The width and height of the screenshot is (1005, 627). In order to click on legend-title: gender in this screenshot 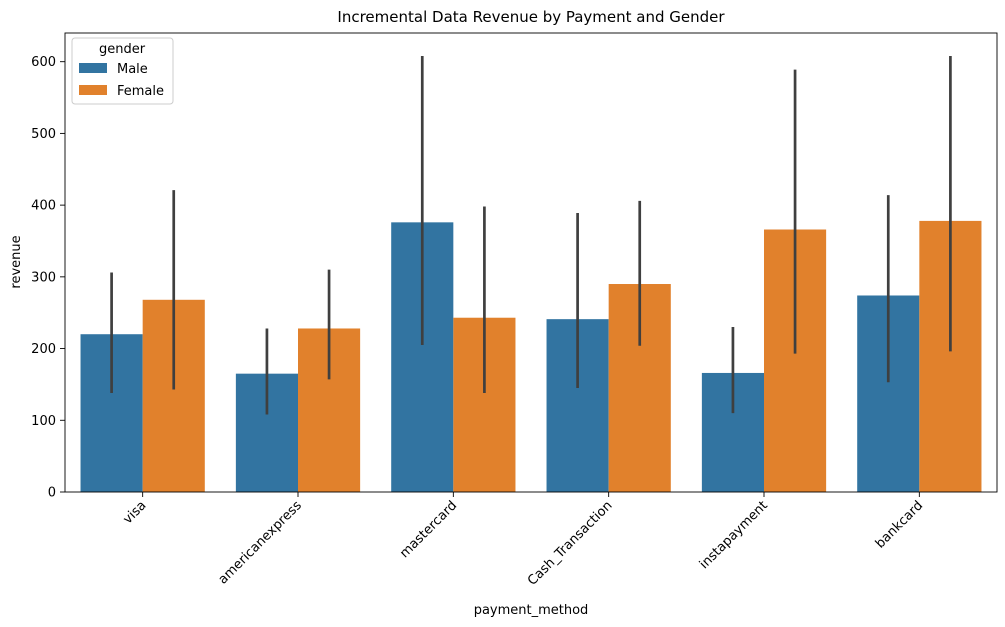, I will do `click(122, 49)`.